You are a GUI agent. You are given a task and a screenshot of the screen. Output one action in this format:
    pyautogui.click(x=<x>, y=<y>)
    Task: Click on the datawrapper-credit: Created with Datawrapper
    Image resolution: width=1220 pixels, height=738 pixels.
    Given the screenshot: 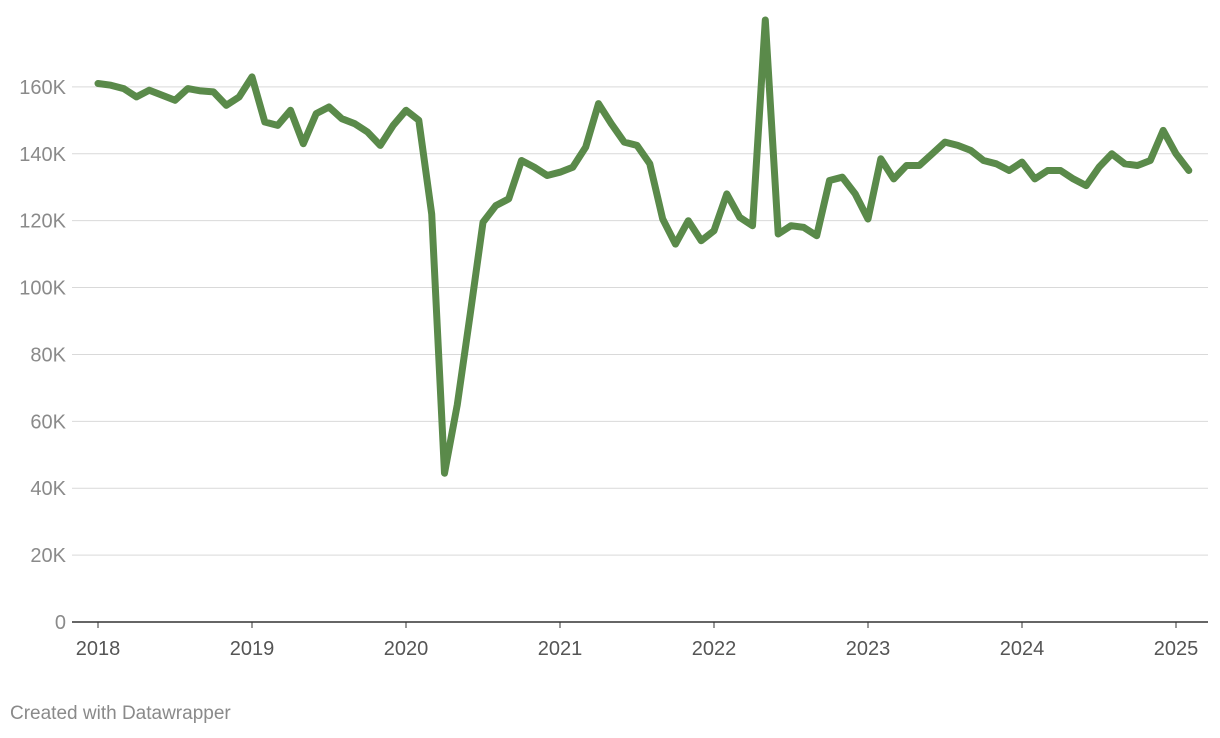 What is the action you would take?
    pyautogui.click(x=120, y=713)
    